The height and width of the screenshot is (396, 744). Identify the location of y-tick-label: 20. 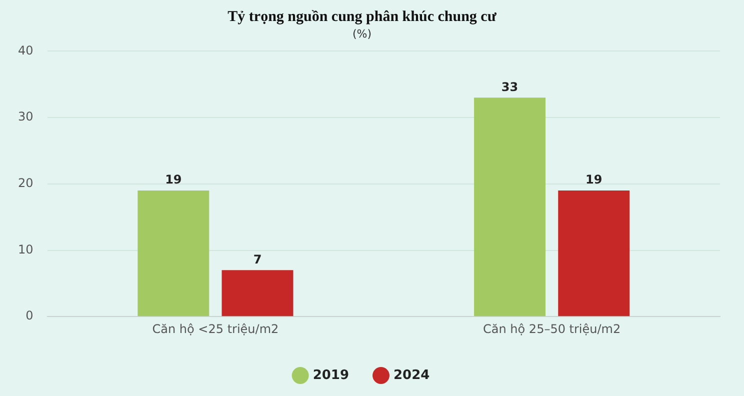
(26, 183).